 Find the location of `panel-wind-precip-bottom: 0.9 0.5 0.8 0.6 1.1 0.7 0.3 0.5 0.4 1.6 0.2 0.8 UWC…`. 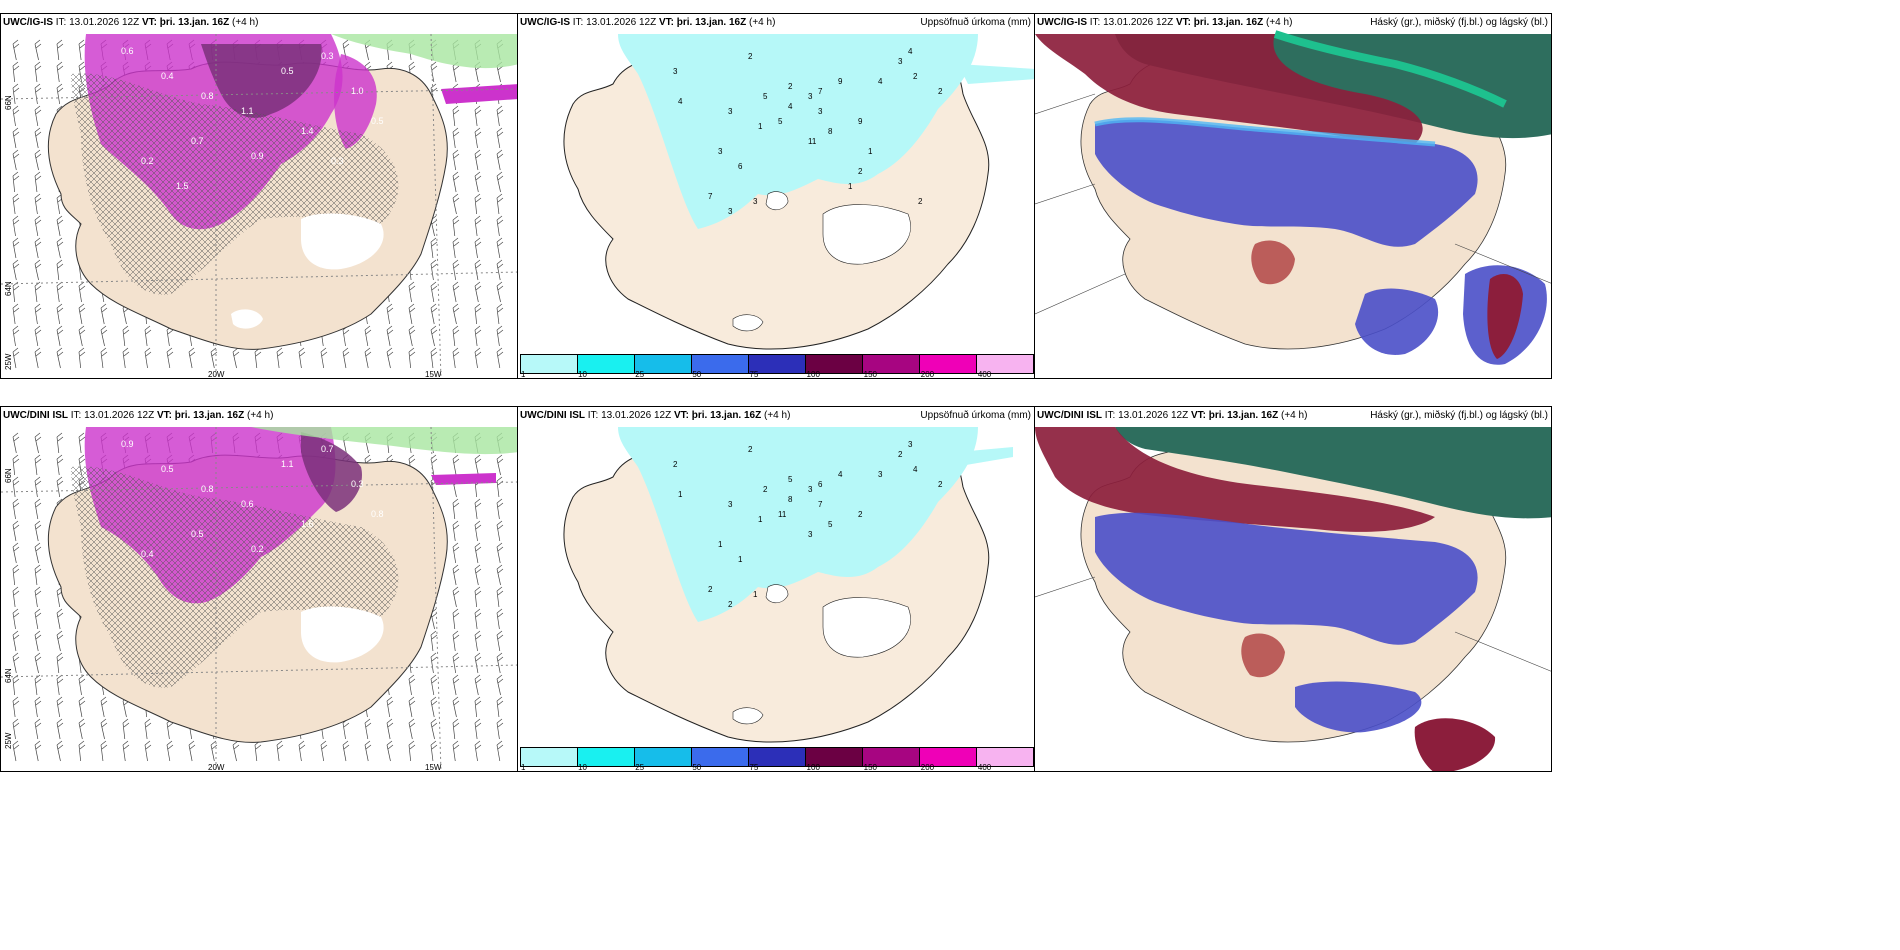

panel-wind-precip-bottom: 0.9 0.5 0.8 0.6 1.1 0.7 0.3 0.5 0.4 1.6 0.2 0.8 UWC… is located at coordinates (259, 589).